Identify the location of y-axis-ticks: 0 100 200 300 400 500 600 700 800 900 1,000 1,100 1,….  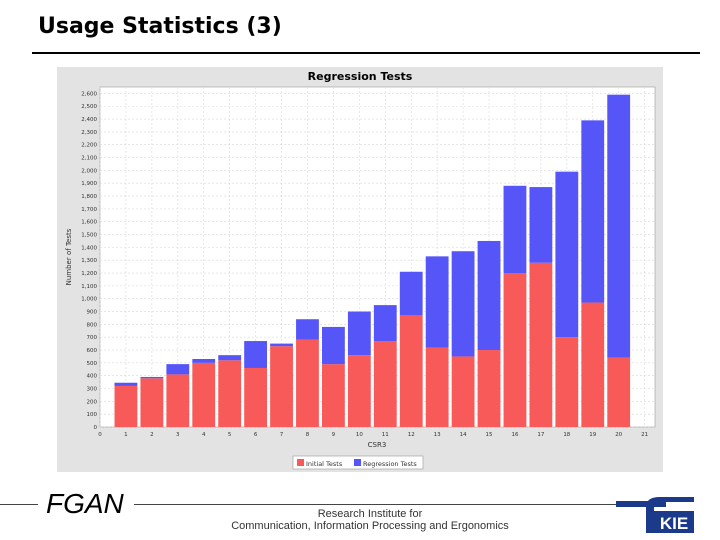
(89, 261).